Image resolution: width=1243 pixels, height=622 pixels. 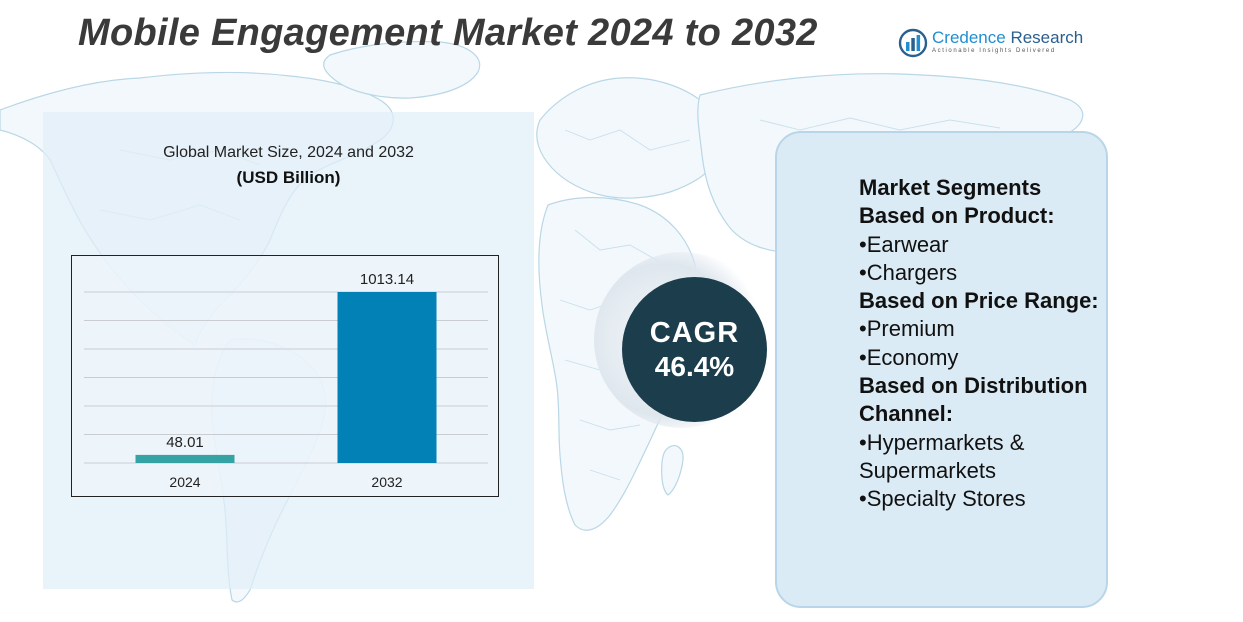 What do you see at coordinates (994, 51) in the screenshot?
I see `logo-tagline: Actionable Insights Delivered` at bounding box center [994, 51].